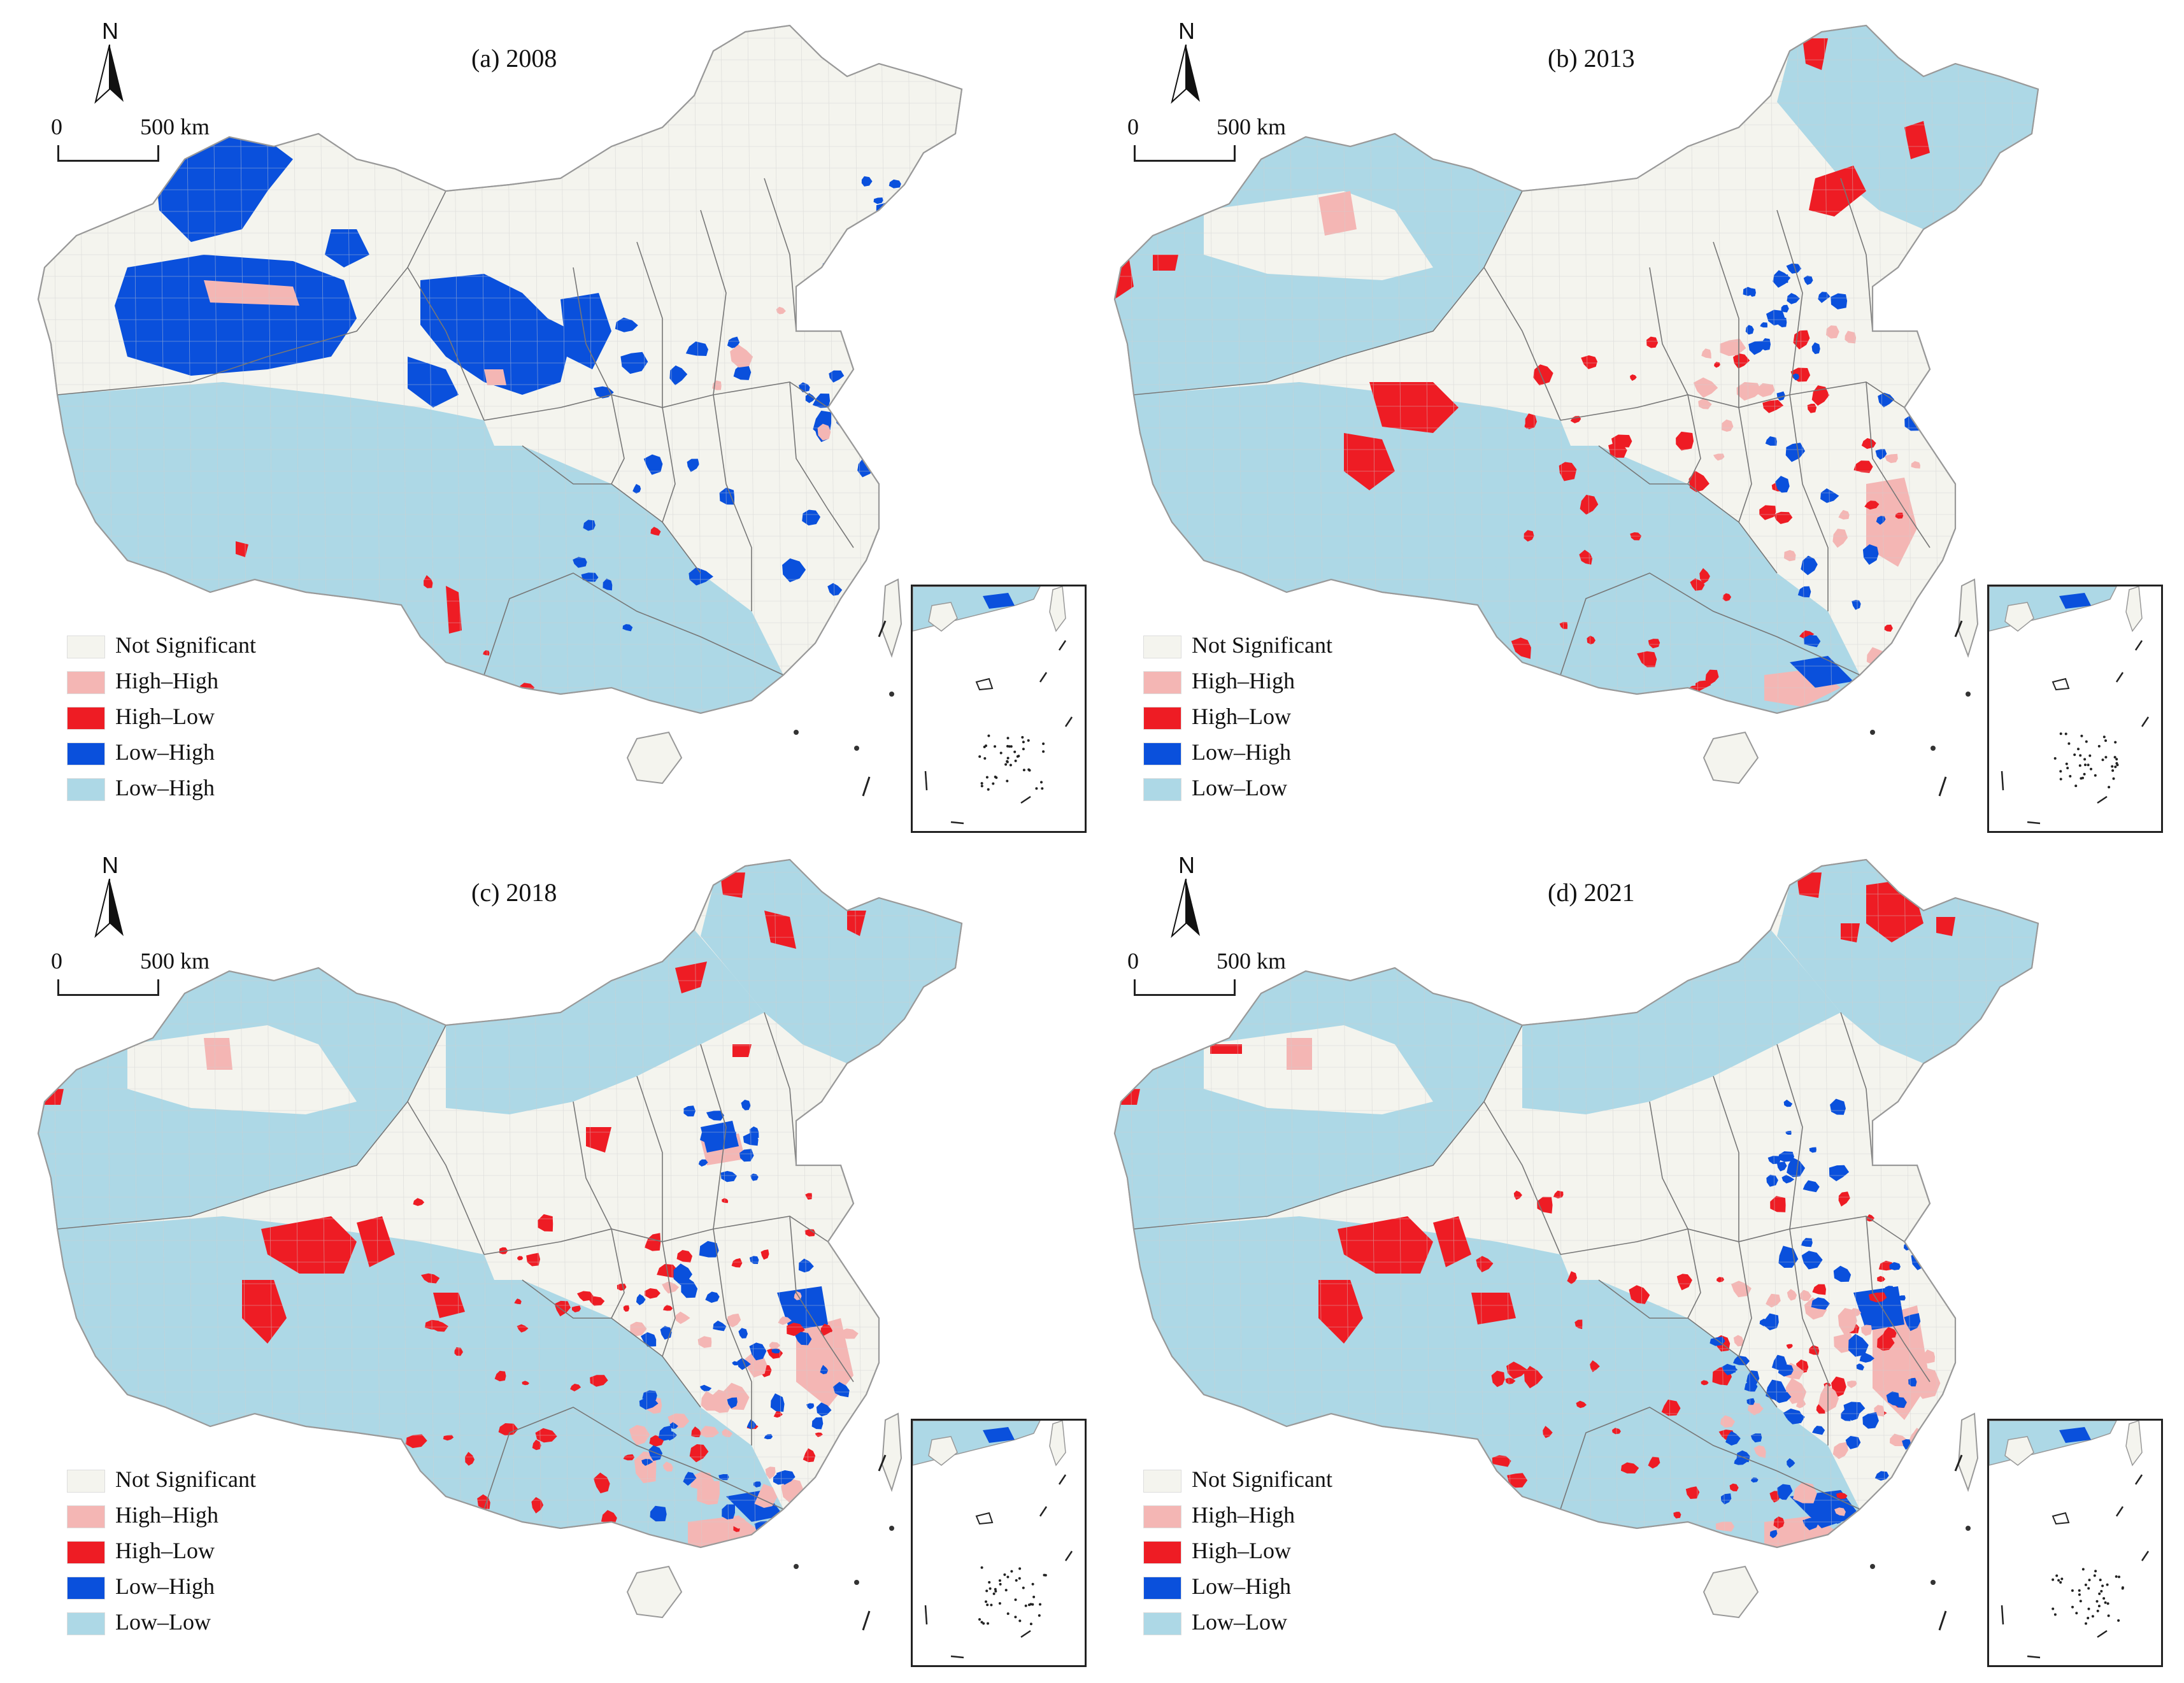  What do you see at coordinates (1262, 645) in the screenshot?
I see `legend-label: Not Significant` at bounding box center [1262, 645].